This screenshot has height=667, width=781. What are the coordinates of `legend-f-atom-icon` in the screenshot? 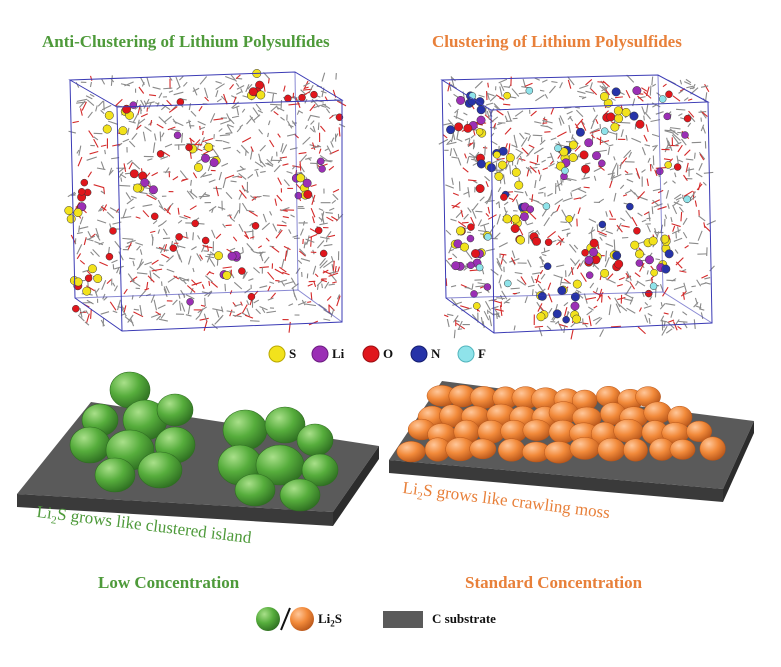 It's located at (466, 354).